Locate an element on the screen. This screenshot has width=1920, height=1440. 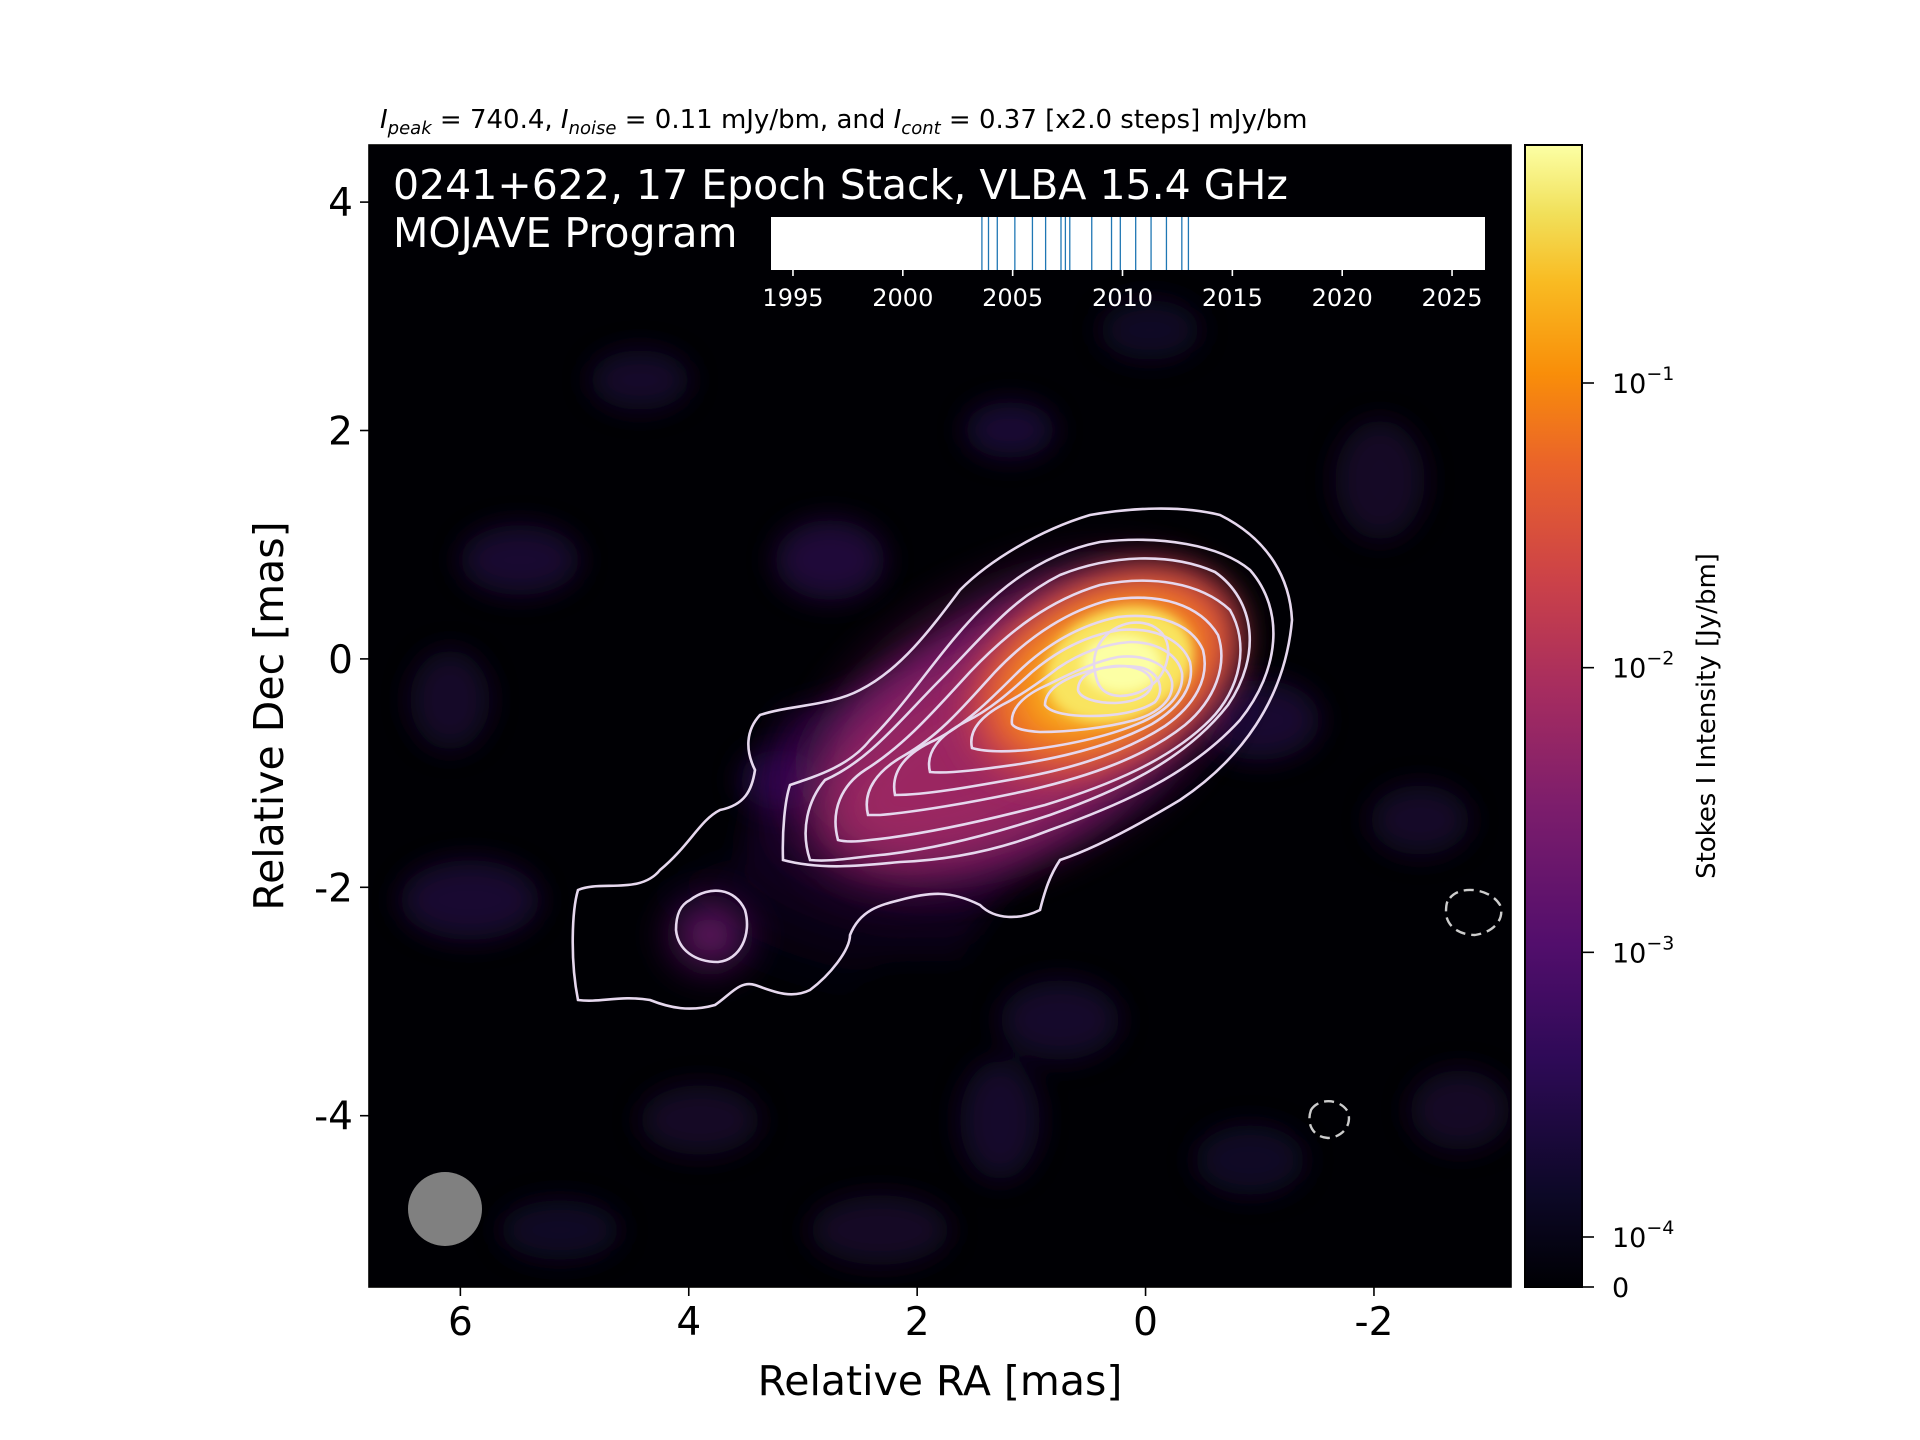
timeline-box is located at coordinates (1128, 243).